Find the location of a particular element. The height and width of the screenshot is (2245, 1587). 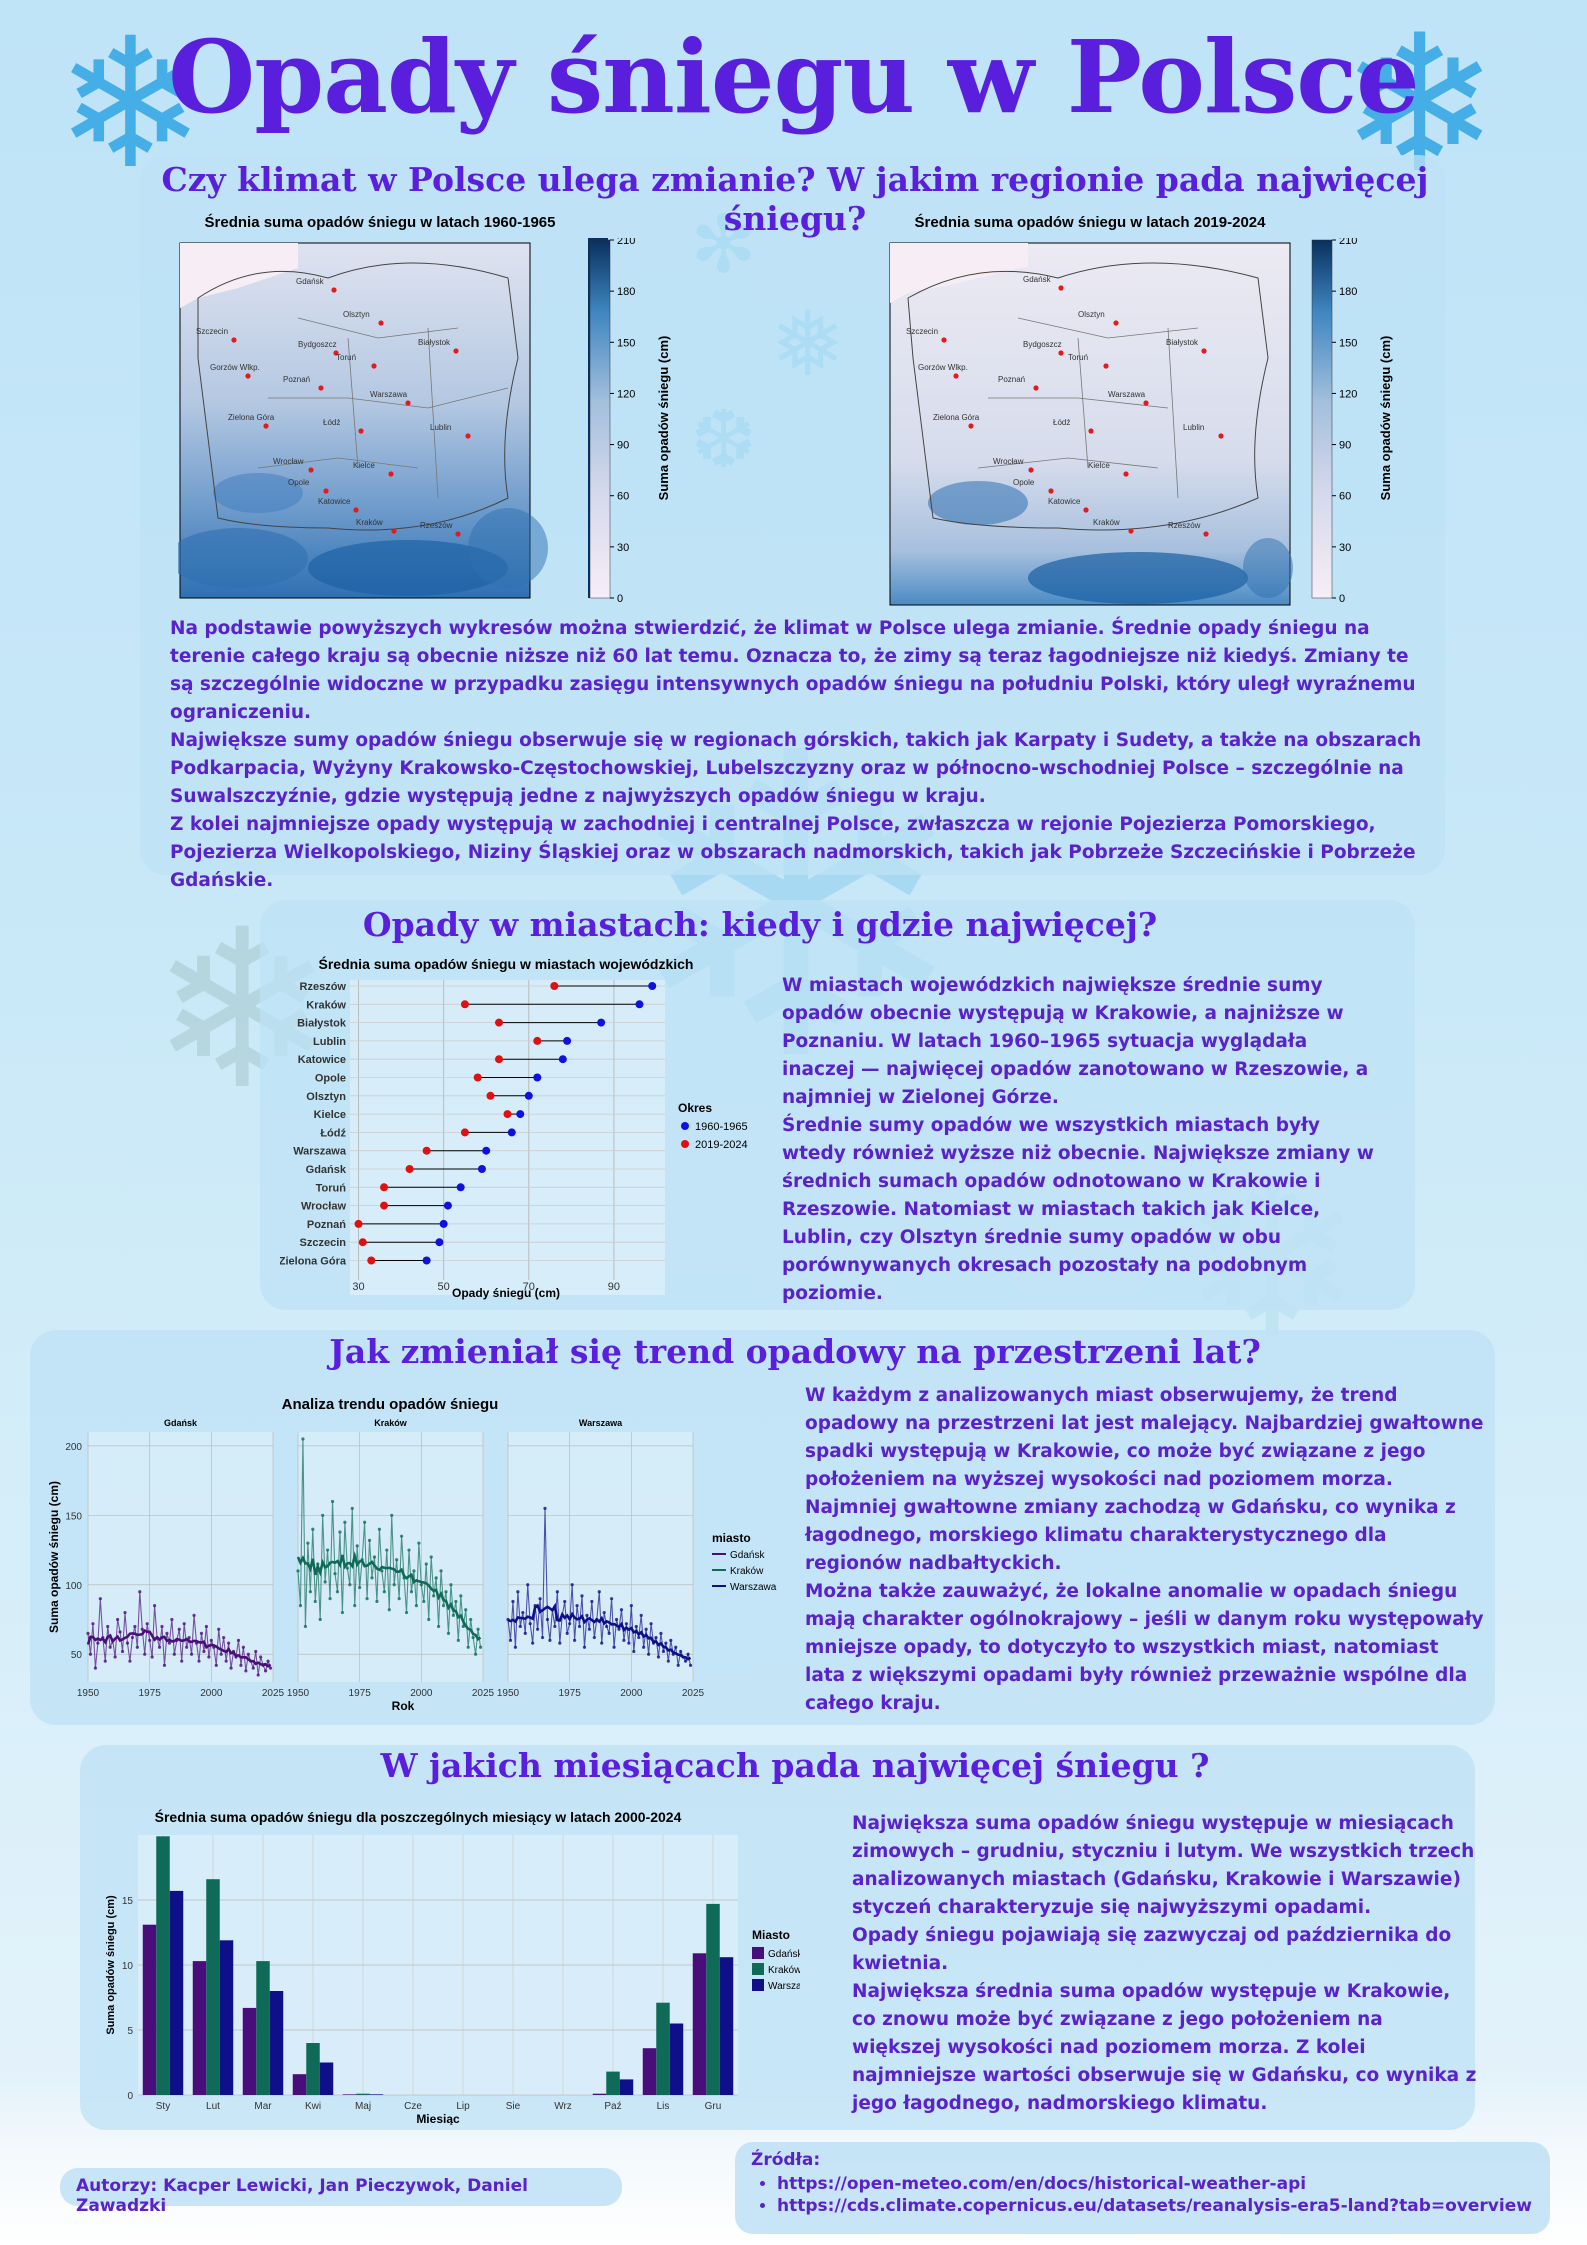

trend-line-Warszawa is located at coordinates (599, 1631).